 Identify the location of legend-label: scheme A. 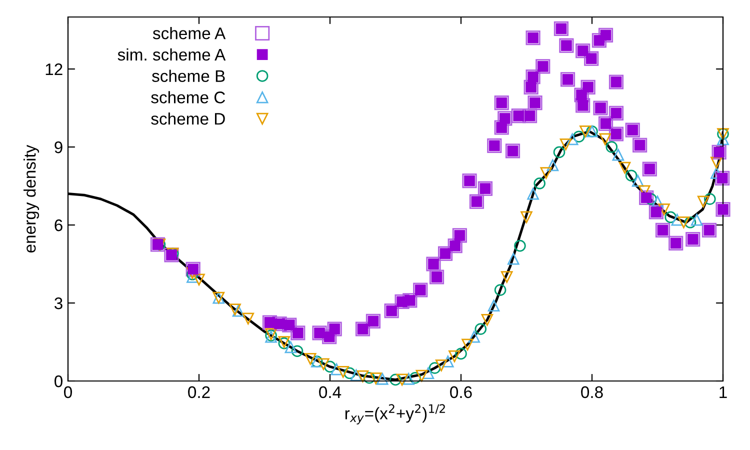
(189, 33).